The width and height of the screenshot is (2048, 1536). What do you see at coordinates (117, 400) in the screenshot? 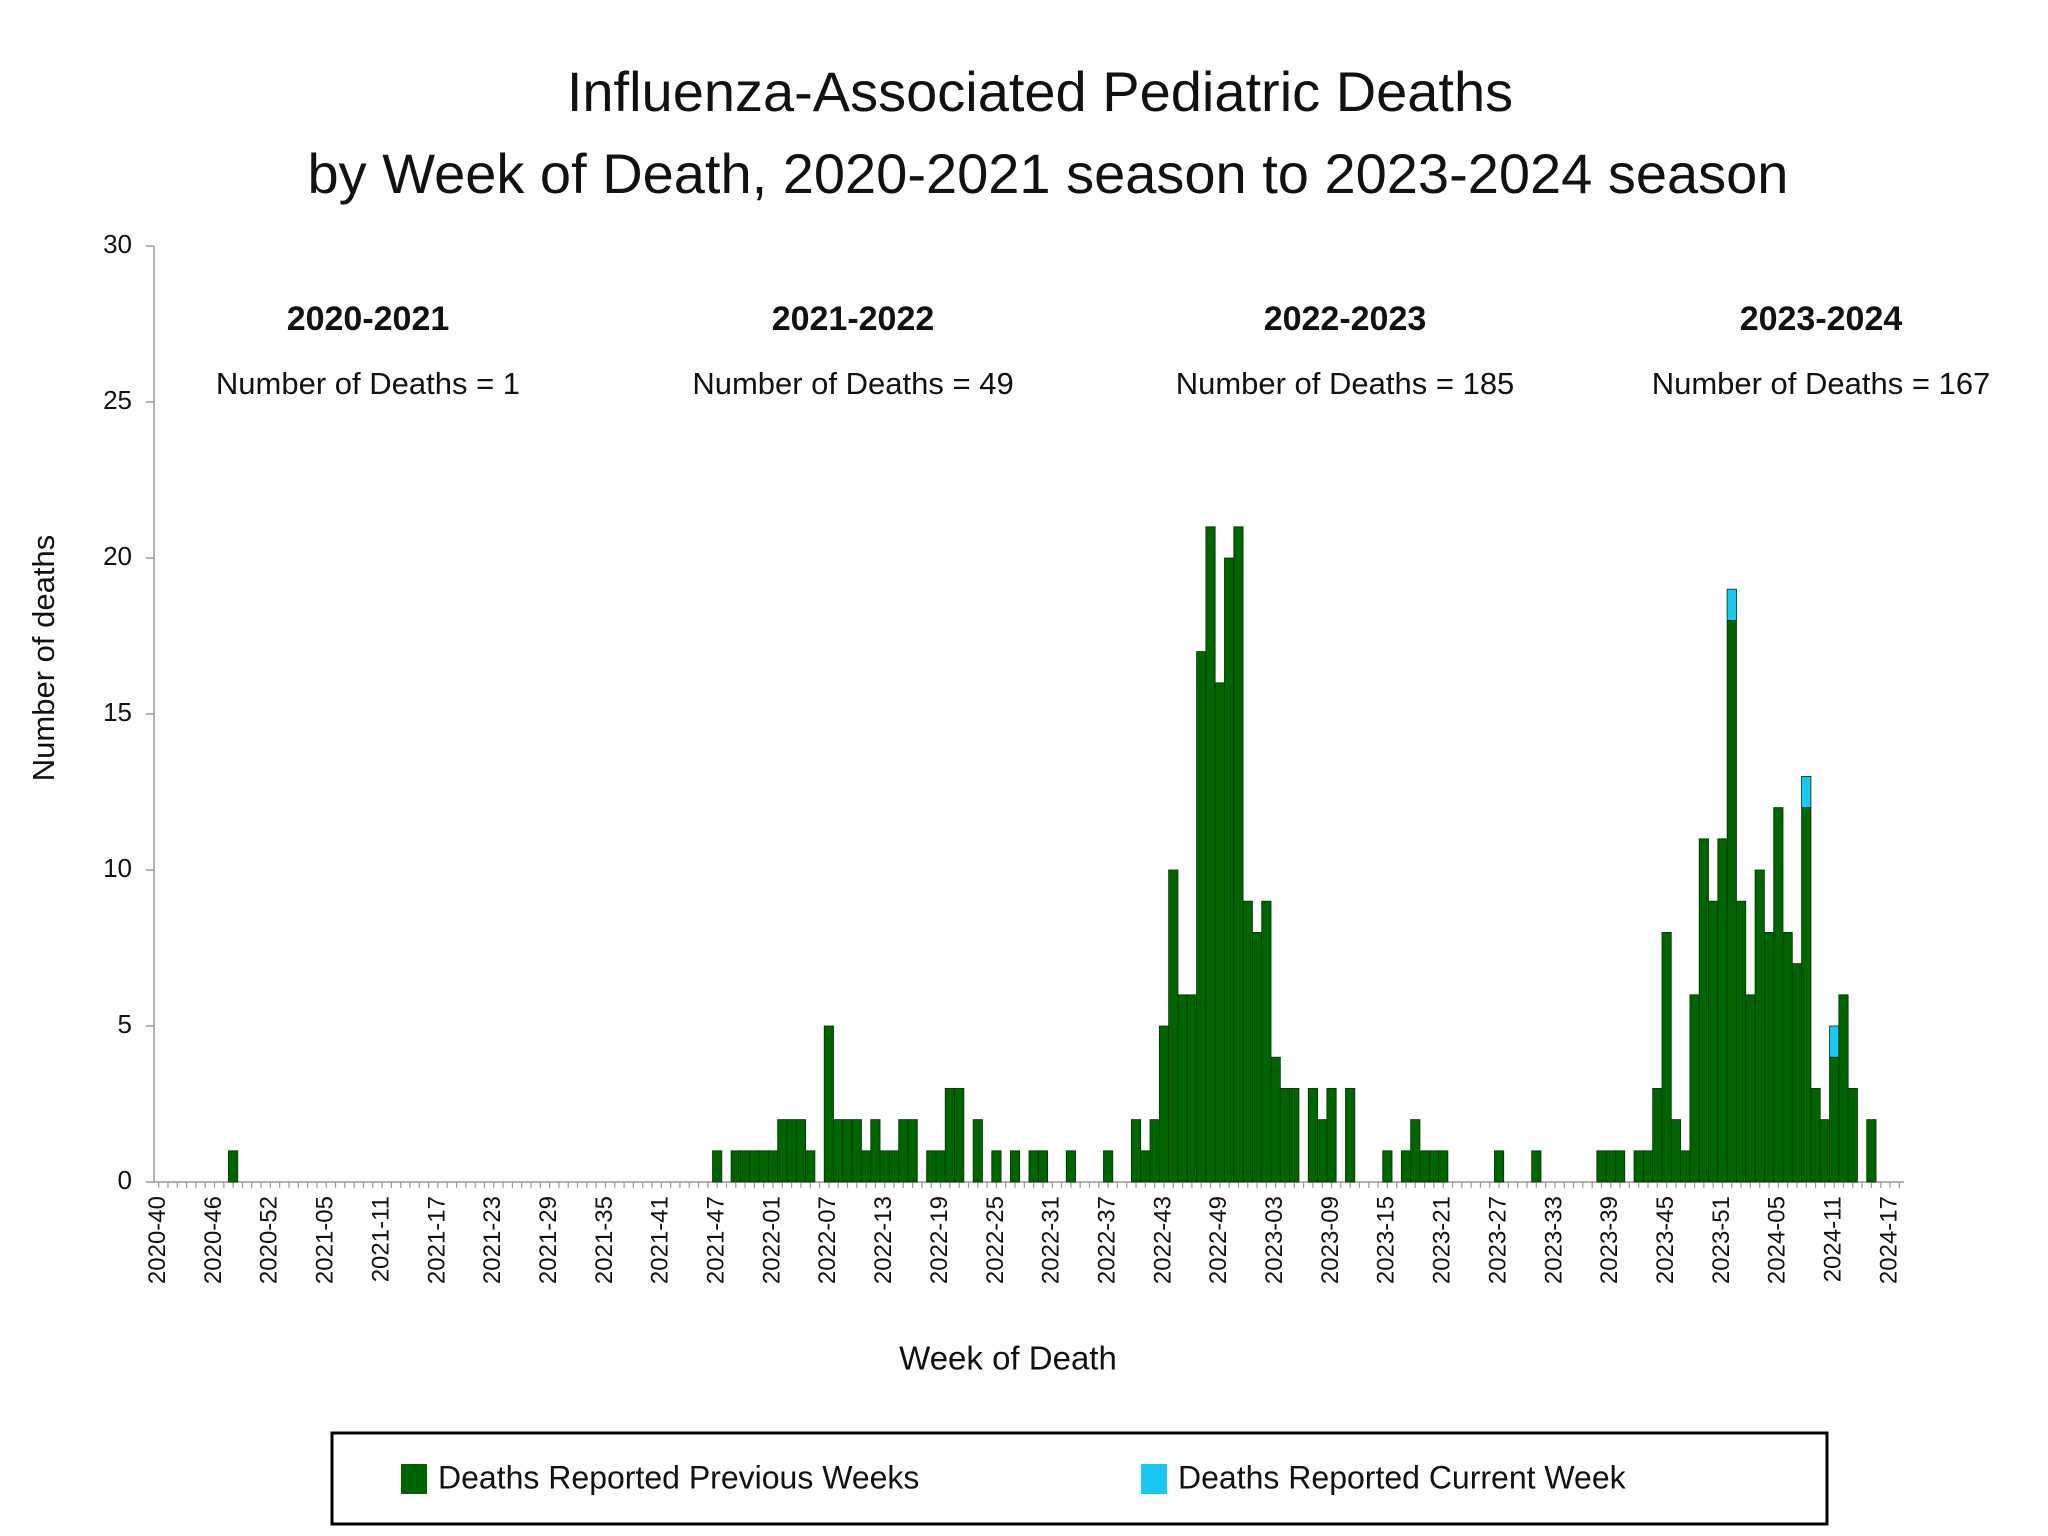
I see `y-tick-label: 25` at bounding box center [117, 400].